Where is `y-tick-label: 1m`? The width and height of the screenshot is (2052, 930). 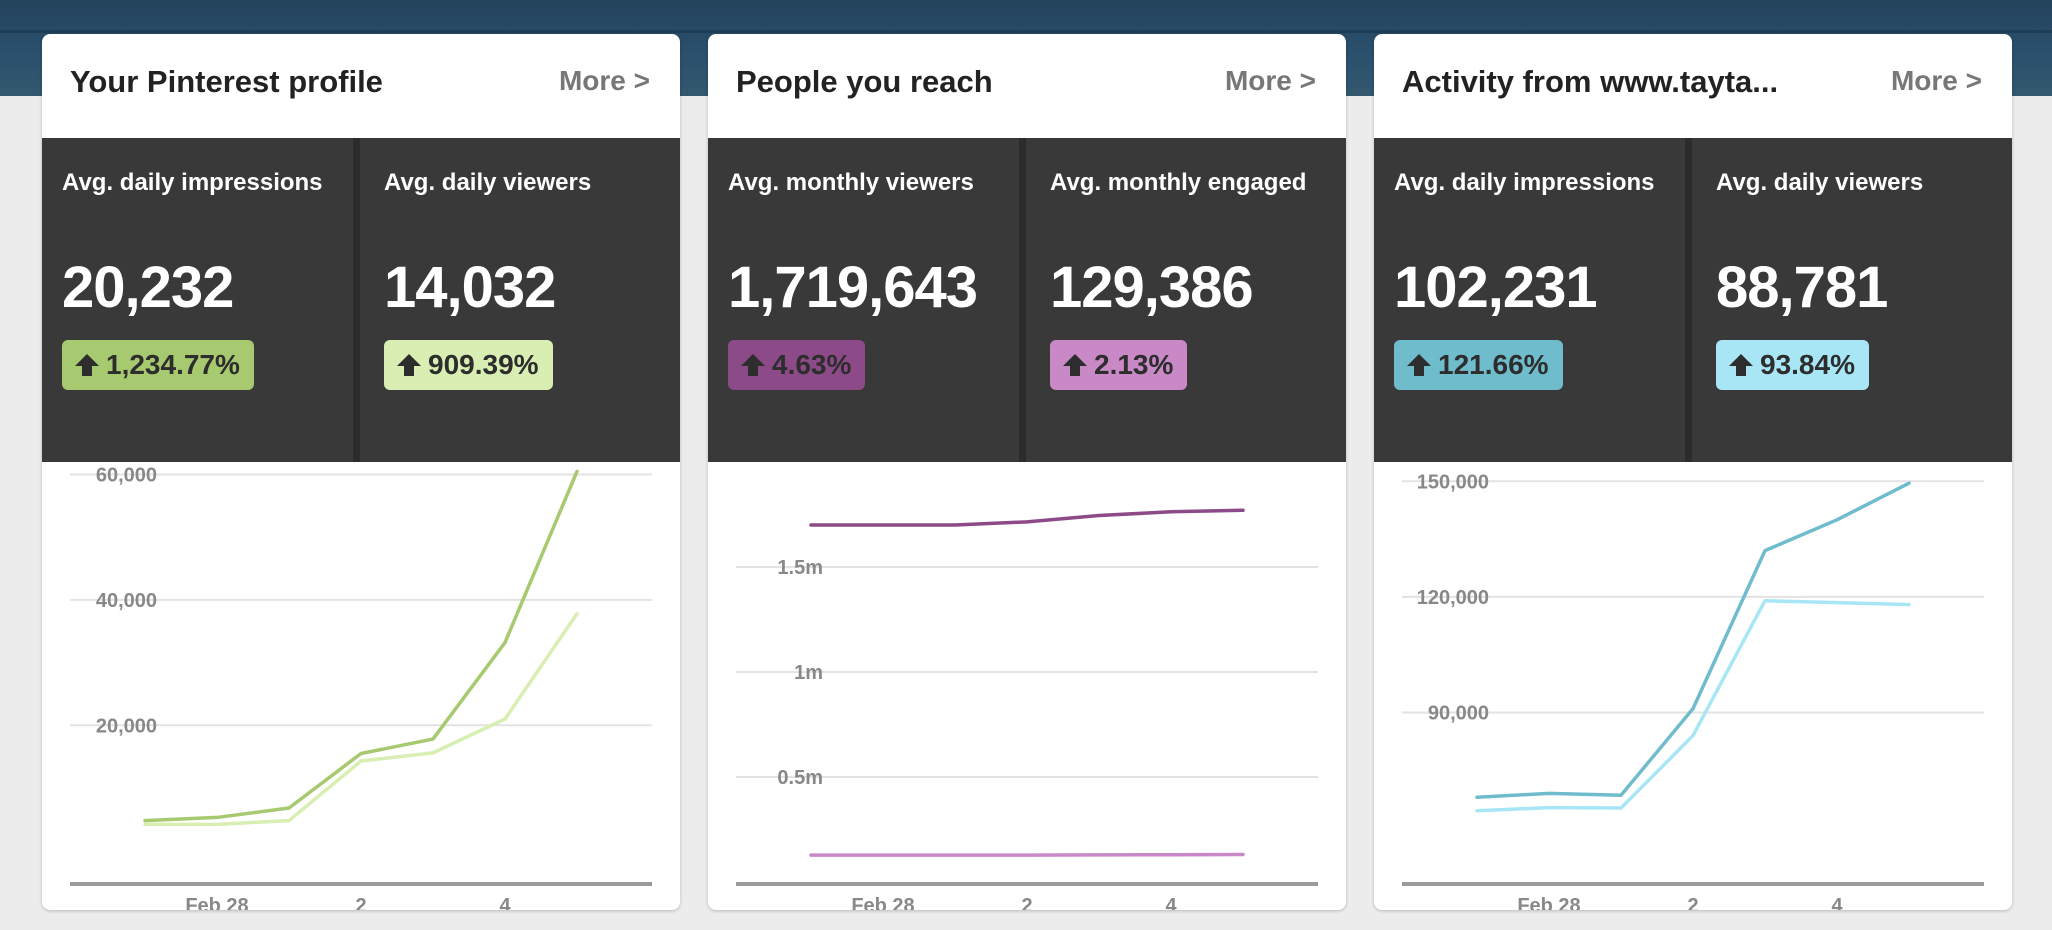
y-tick-label: 1m is located at coordinates (808, 673).